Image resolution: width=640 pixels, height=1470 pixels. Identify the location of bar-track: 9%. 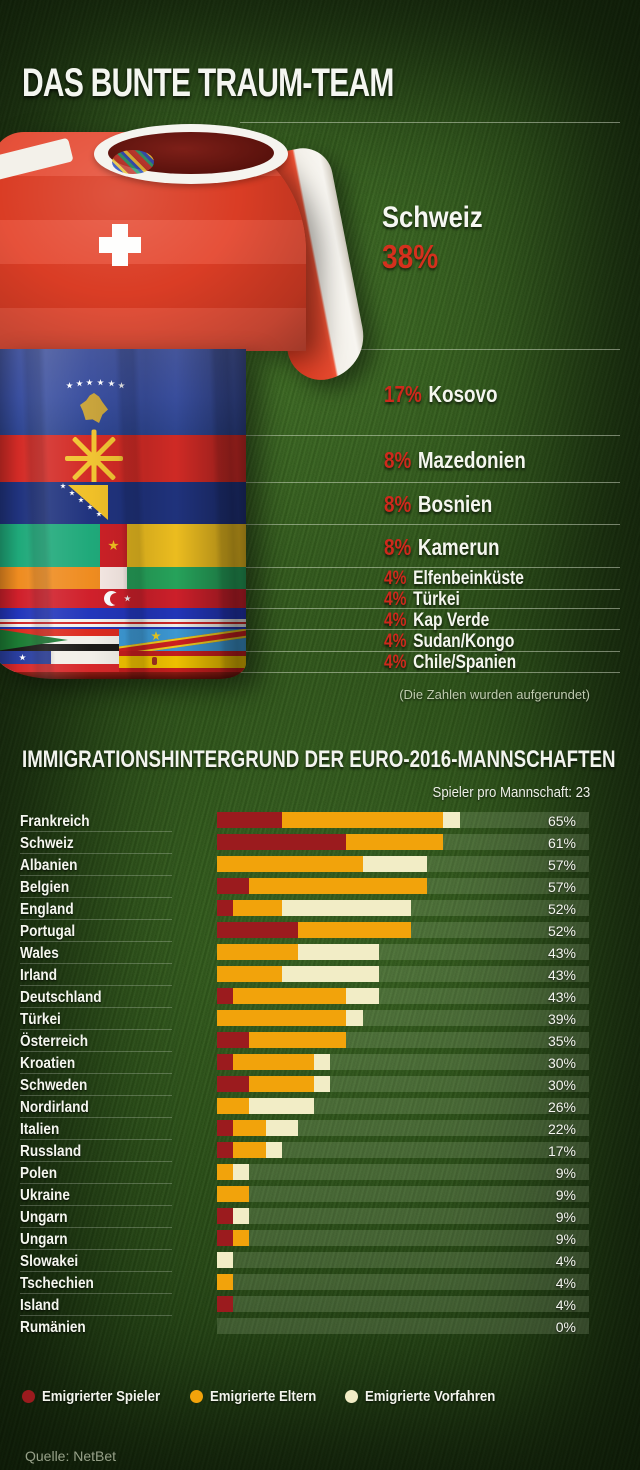
(403, 1238).